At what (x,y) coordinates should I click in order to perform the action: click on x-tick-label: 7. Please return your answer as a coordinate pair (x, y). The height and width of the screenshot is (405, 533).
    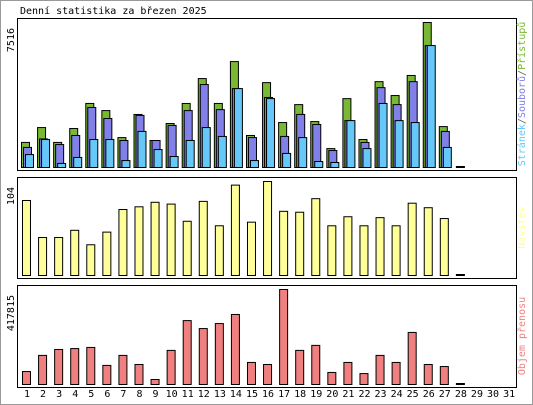
    Looking at the image, I should click on (123, 394).